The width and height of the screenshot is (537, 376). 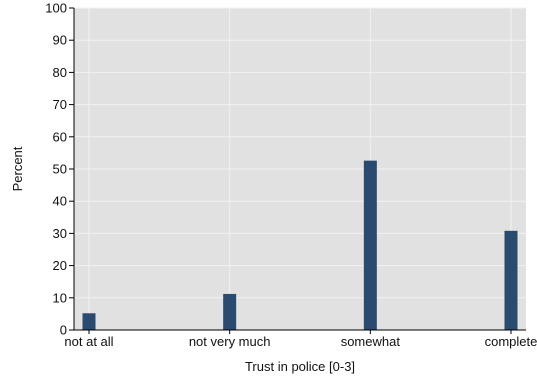 What do you see at coordinates (88, 341) in the screenshot?
I see `x-tick-label: not at all` at bounding box center [88, 341].